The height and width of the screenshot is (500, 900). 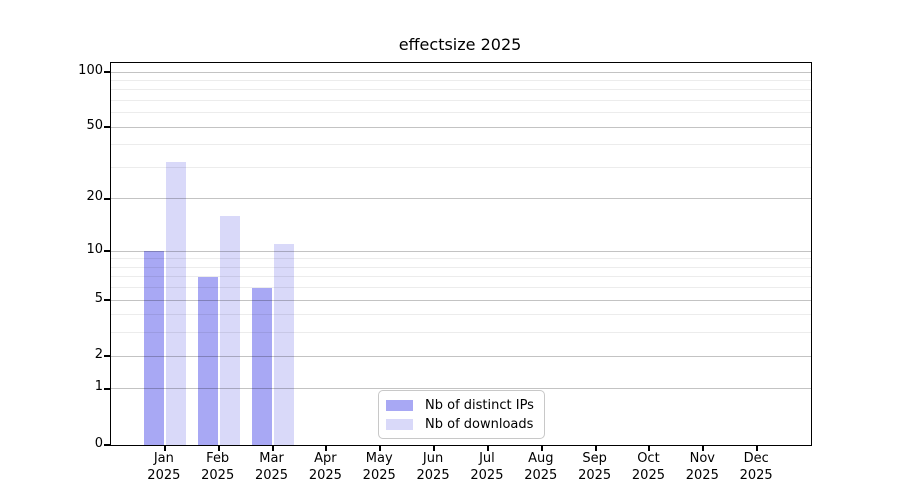 I want to click on x-tick-month: Jun, so click(x=433, y=458).